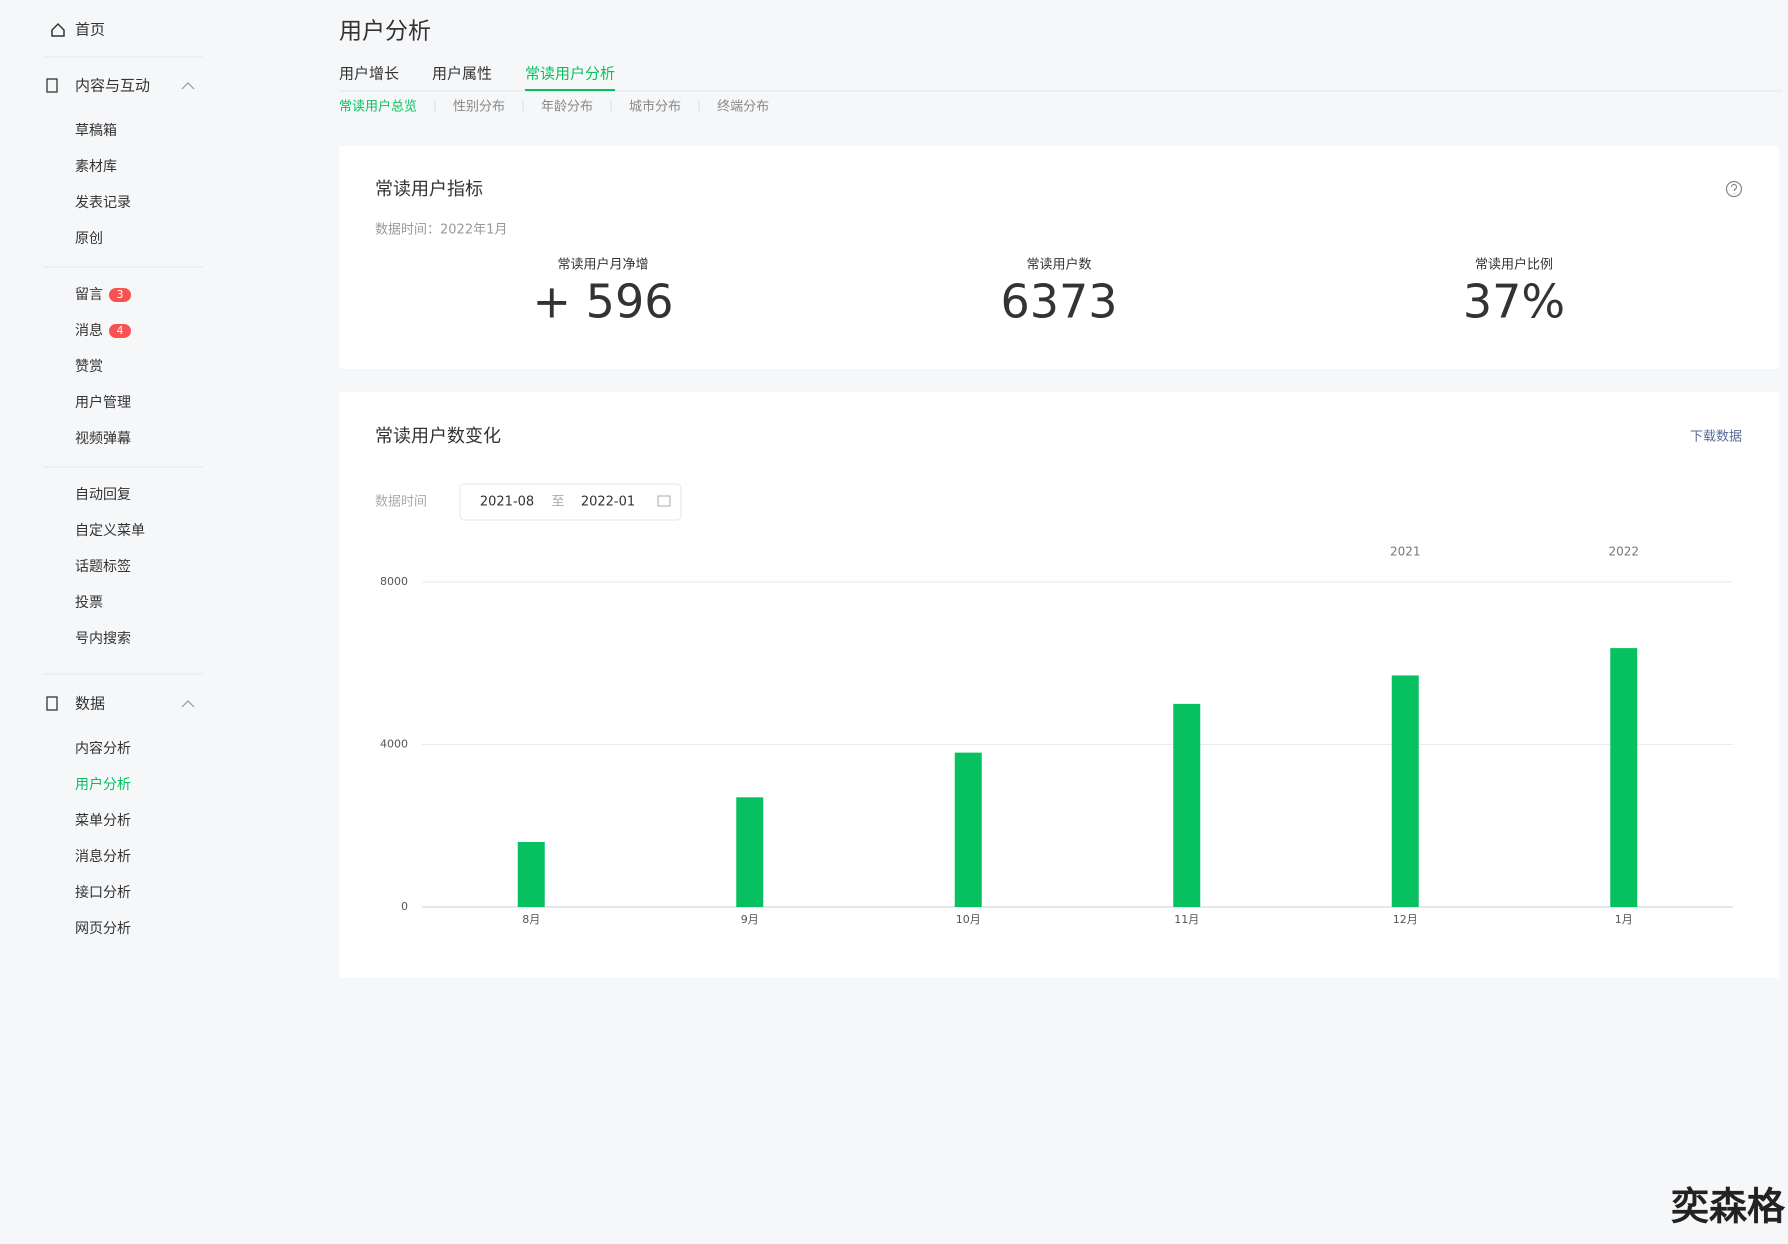 This screenshot has height=1244, width=1788. What do you see at coordinates (1623, 552) in the screenshot?
I see `year-label: 2022` at bounding box center [1623, 552].